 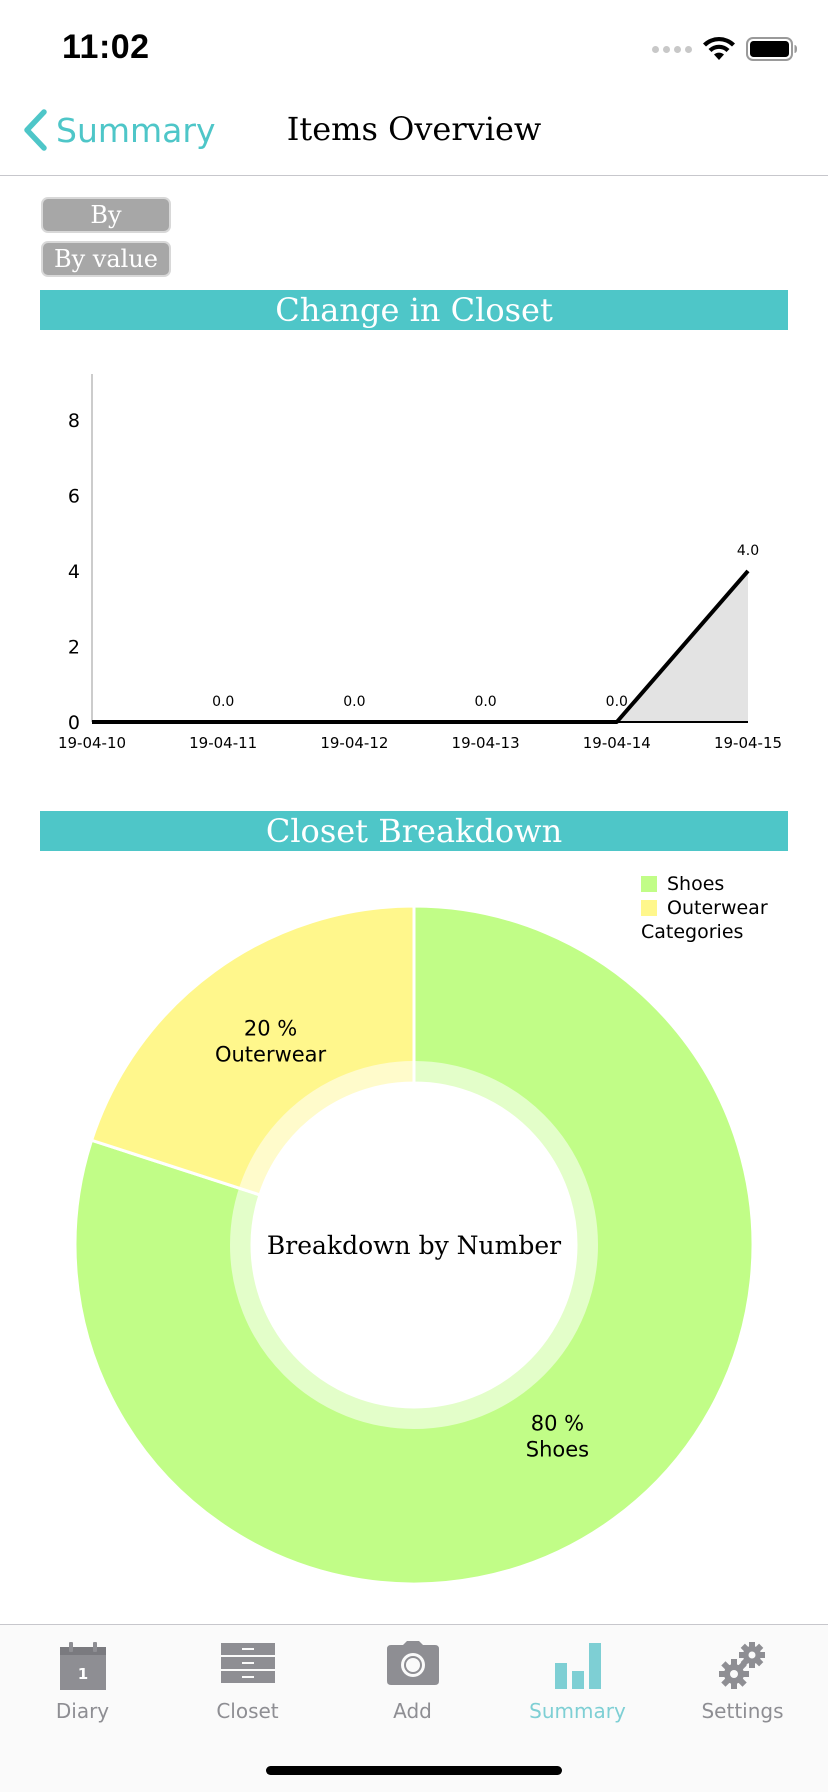 I want to click on tab-diary: 1 Diary, so click(x=82, y=1680).